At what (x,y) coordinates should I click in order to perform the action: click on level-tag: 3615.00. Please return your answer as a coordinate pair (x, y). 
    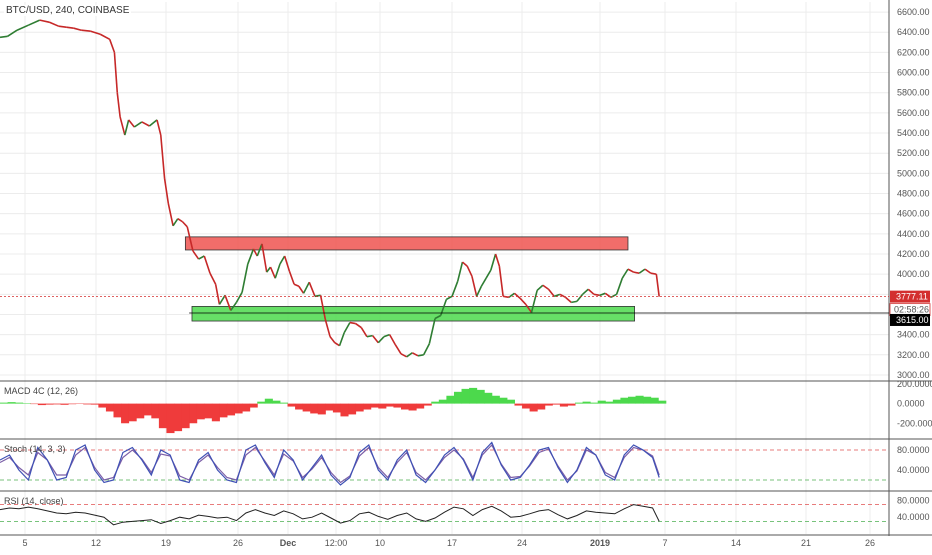
    Looking at the image, I should click on (912, 320).